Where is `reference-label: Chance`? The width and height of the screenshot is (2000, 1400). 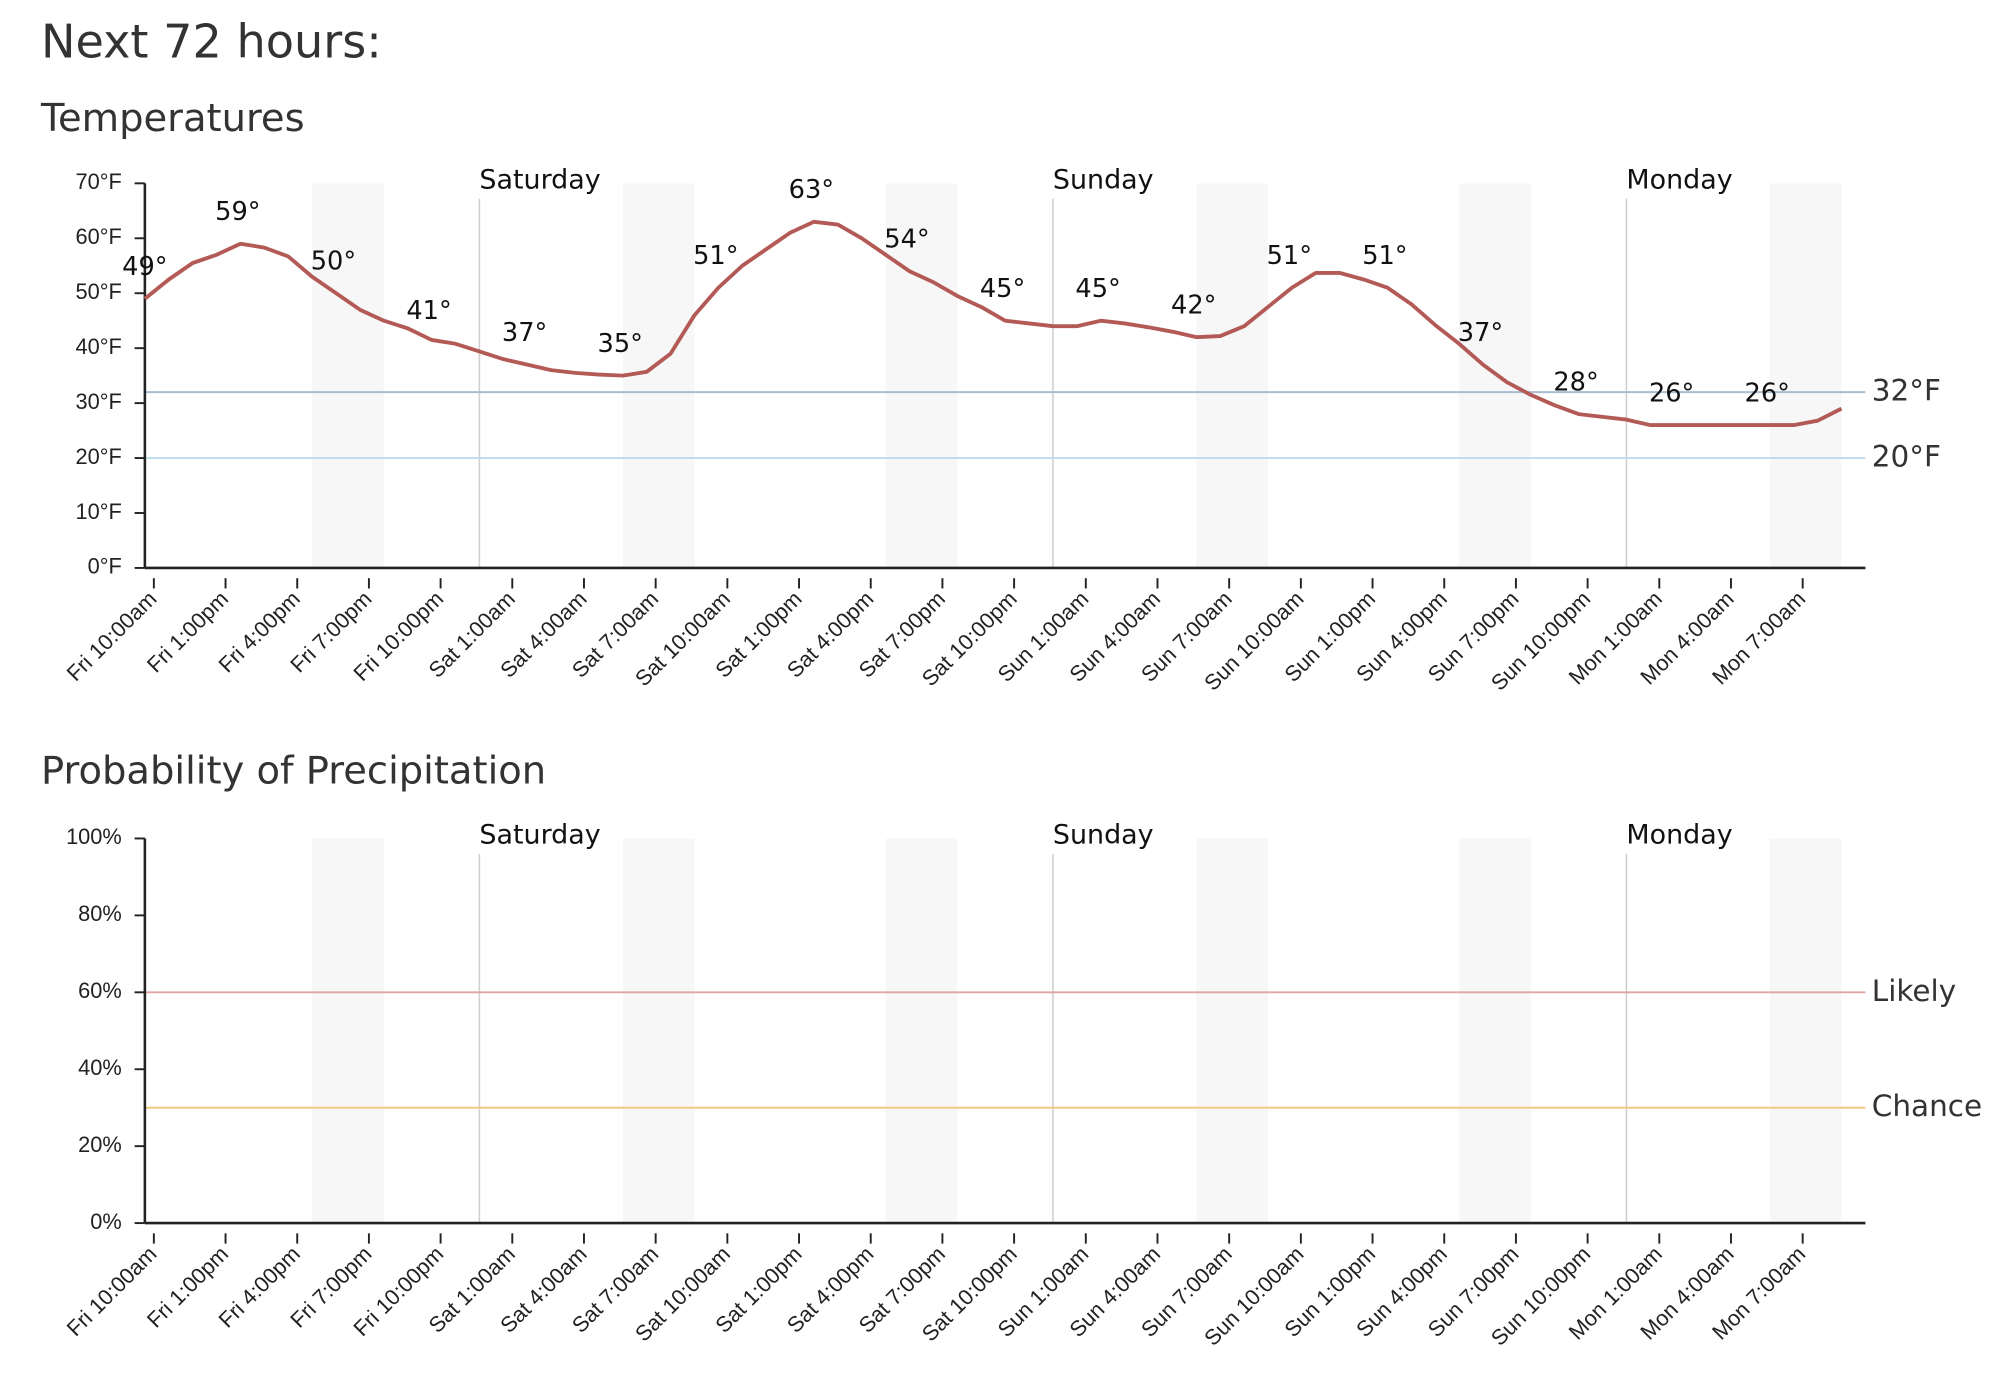 reference-label: Chance is located at coordinates (1927, 1106).